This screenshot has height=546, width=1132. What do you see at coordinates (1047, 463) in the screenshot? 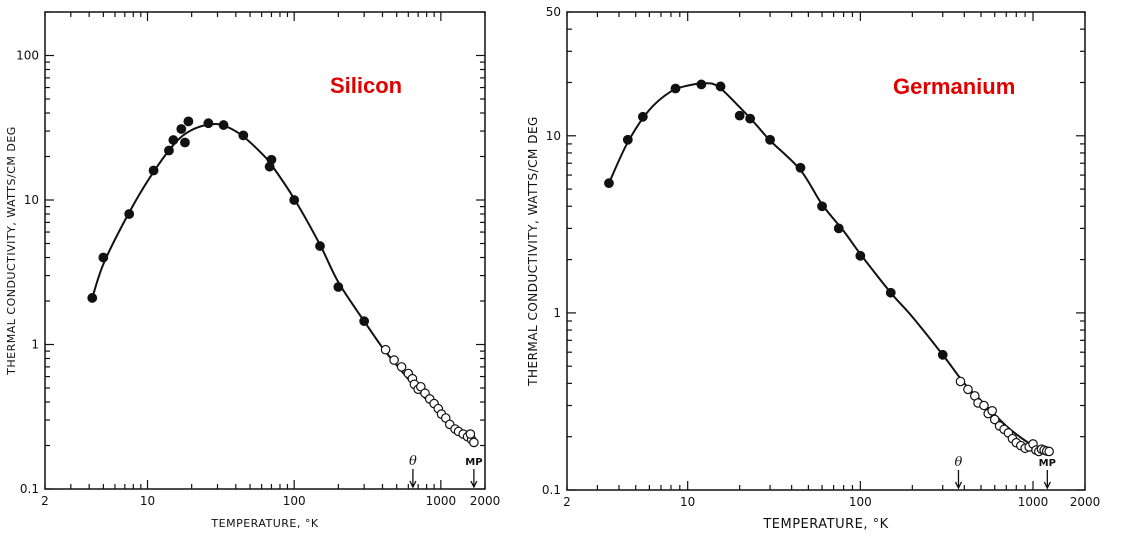
I see `germanium-mp-label: MP` at bounding box center [1047, 463].